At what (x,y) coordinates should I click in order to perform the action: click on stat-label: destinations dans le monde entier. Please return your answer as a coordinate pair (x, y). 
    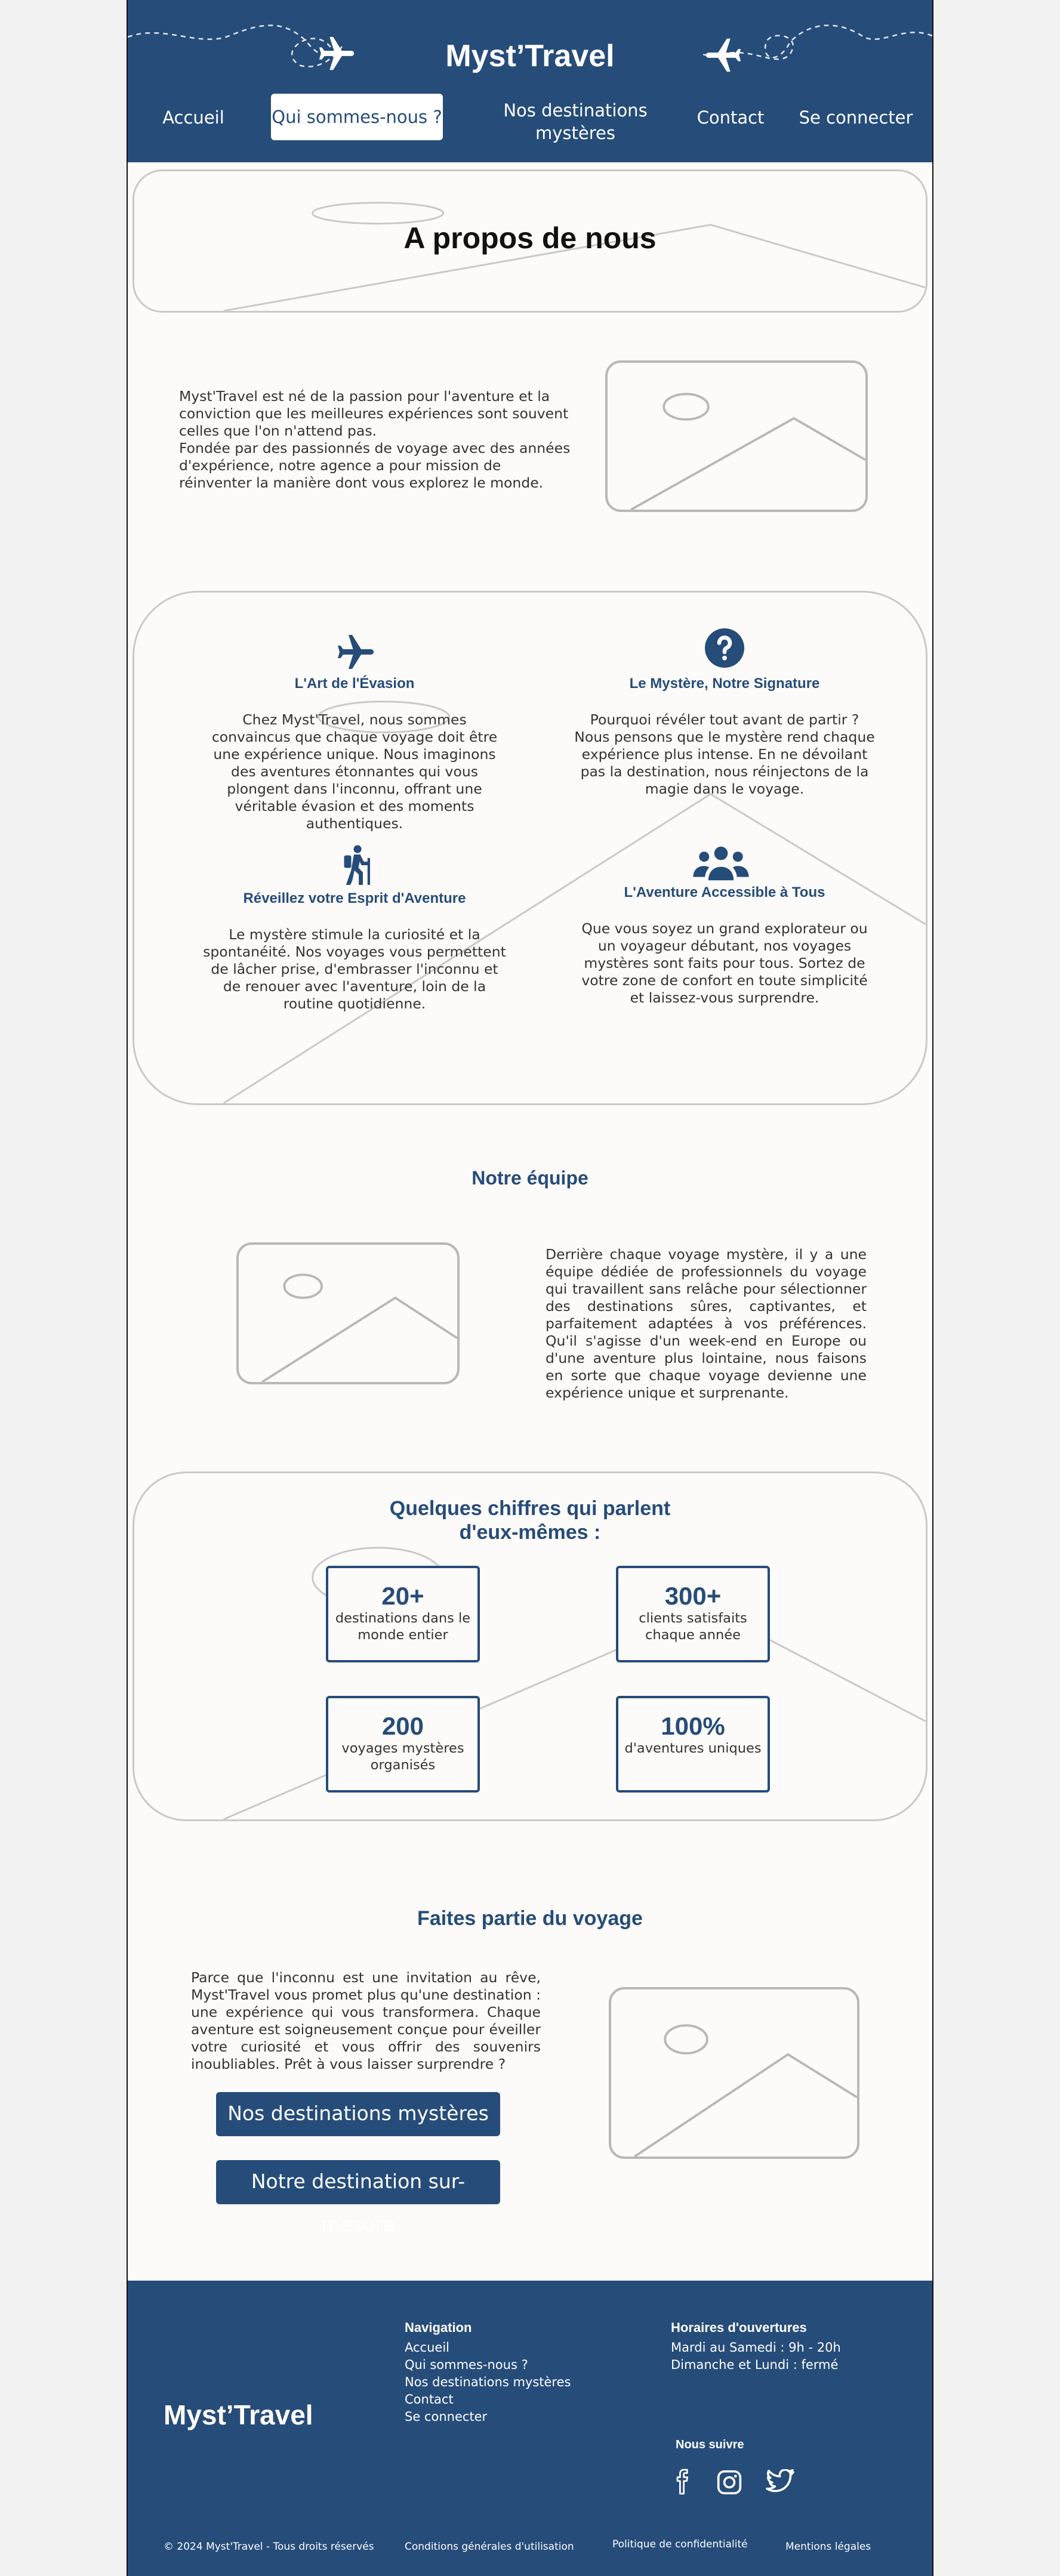
    Looking at the image, I should click on (403, 1627).